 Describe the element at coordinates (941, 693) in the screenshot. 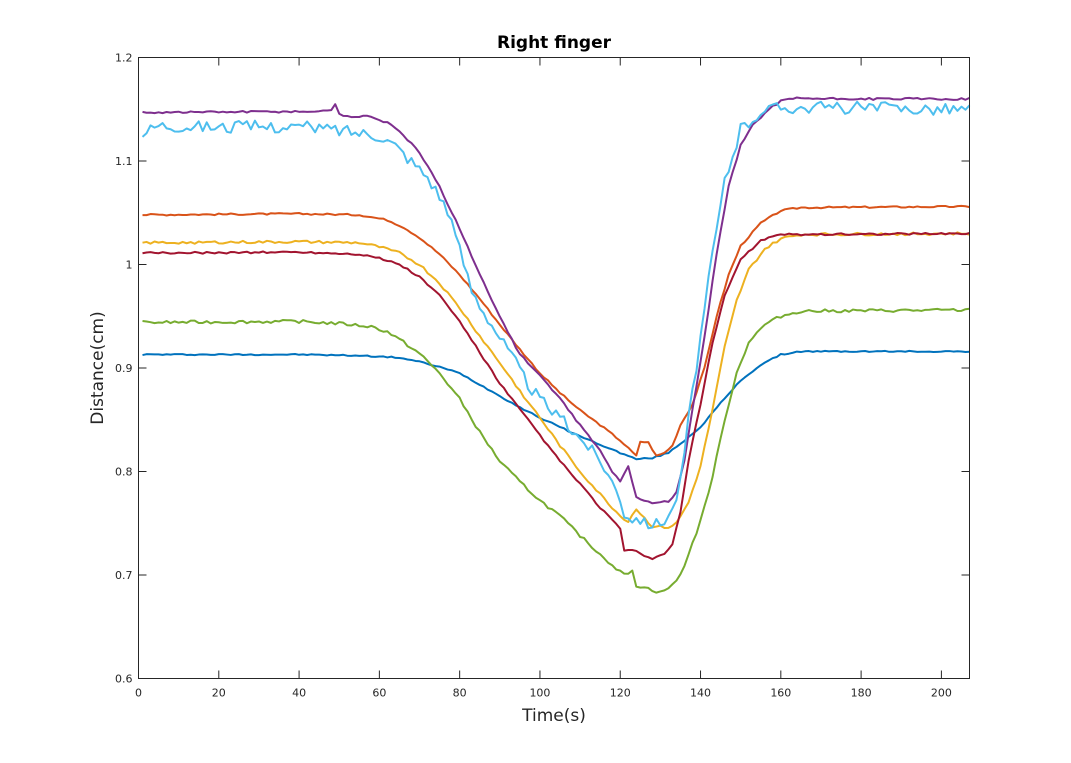

I see `x-tick-label: 200` at that location.